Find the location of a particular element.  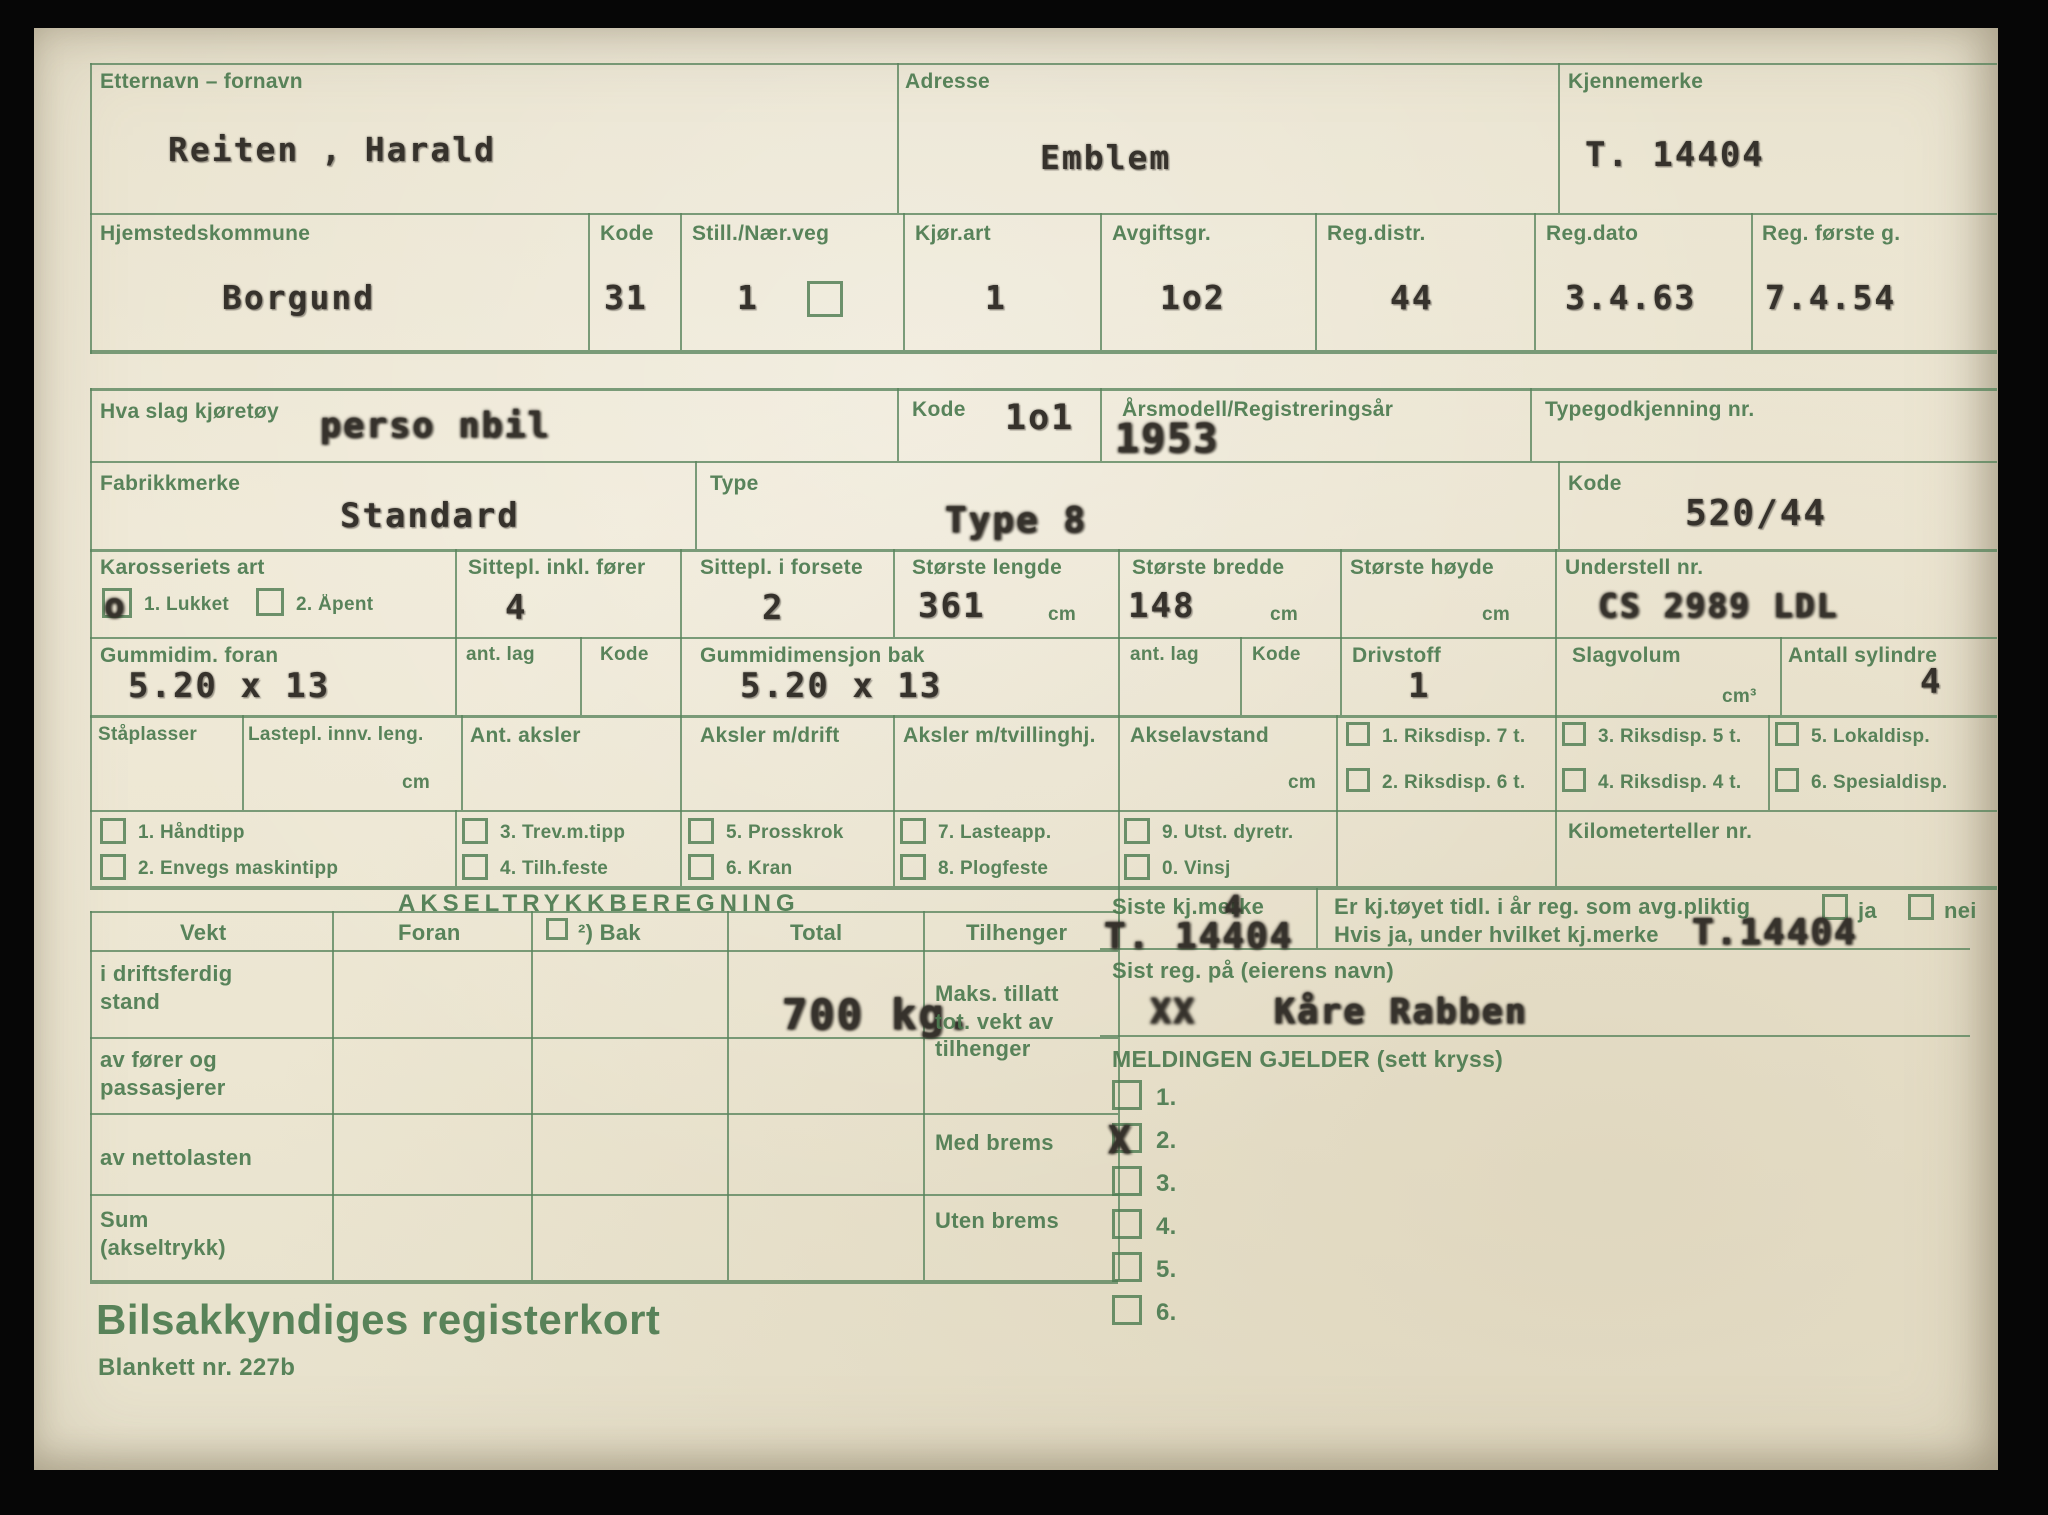

without-brakes-label: Uten brems is located at coordinates (997, 1220).